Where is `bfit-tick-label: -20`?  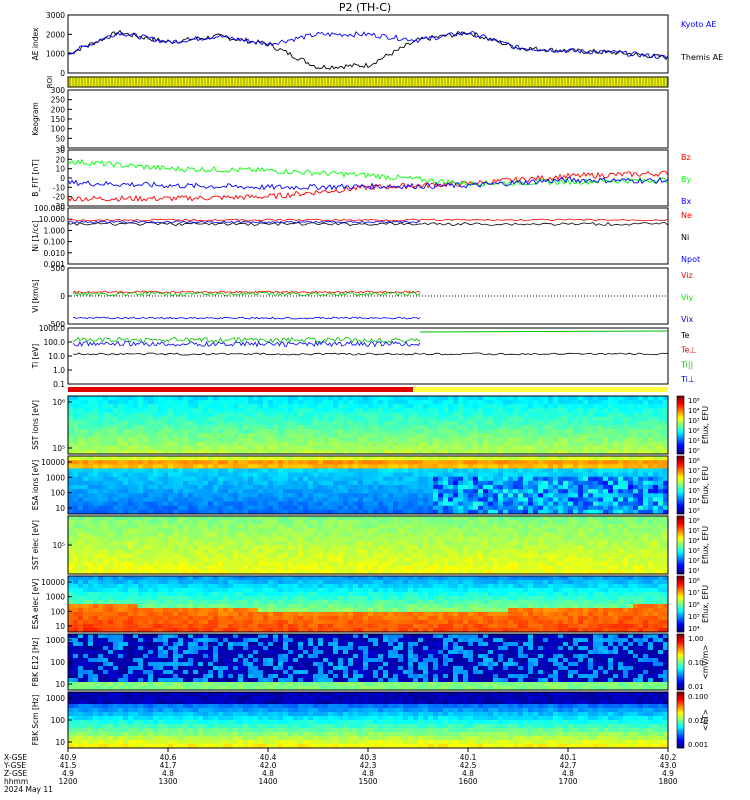 bfit-tick-label: -20 is located at coordinates (59, 197).